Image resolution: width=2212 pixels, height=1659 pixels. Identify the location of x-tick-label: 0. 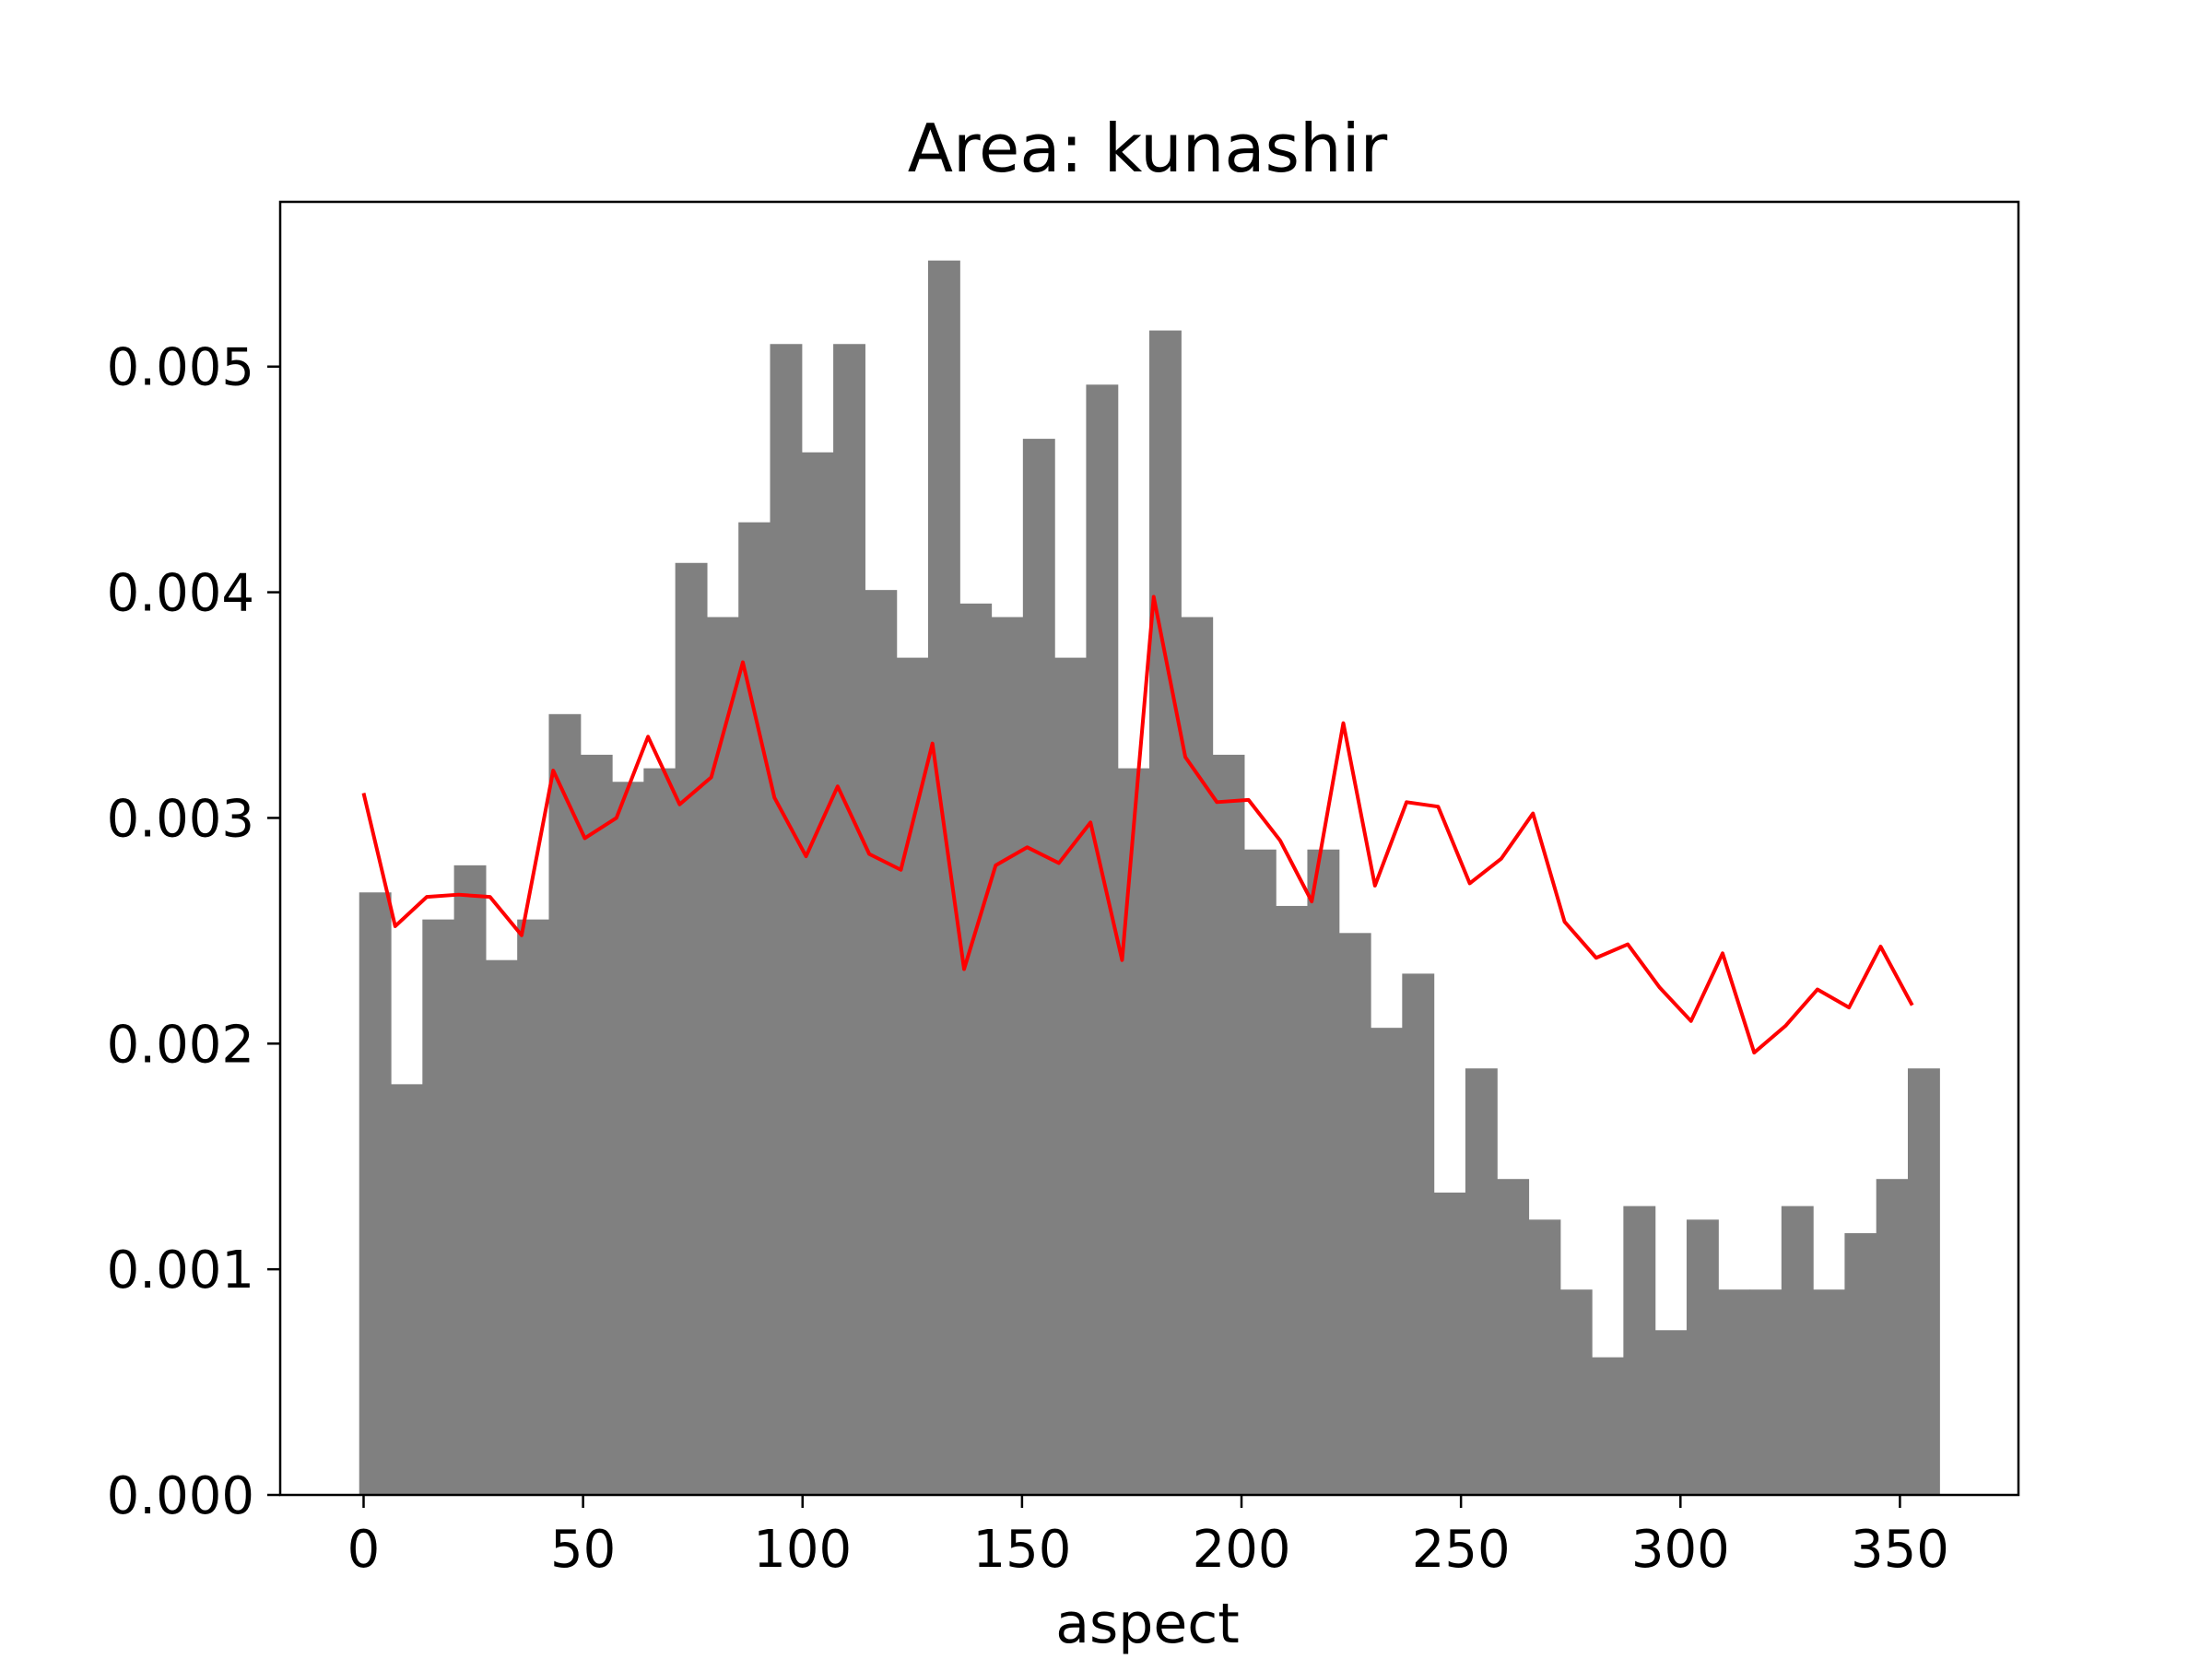
(364, 1550).